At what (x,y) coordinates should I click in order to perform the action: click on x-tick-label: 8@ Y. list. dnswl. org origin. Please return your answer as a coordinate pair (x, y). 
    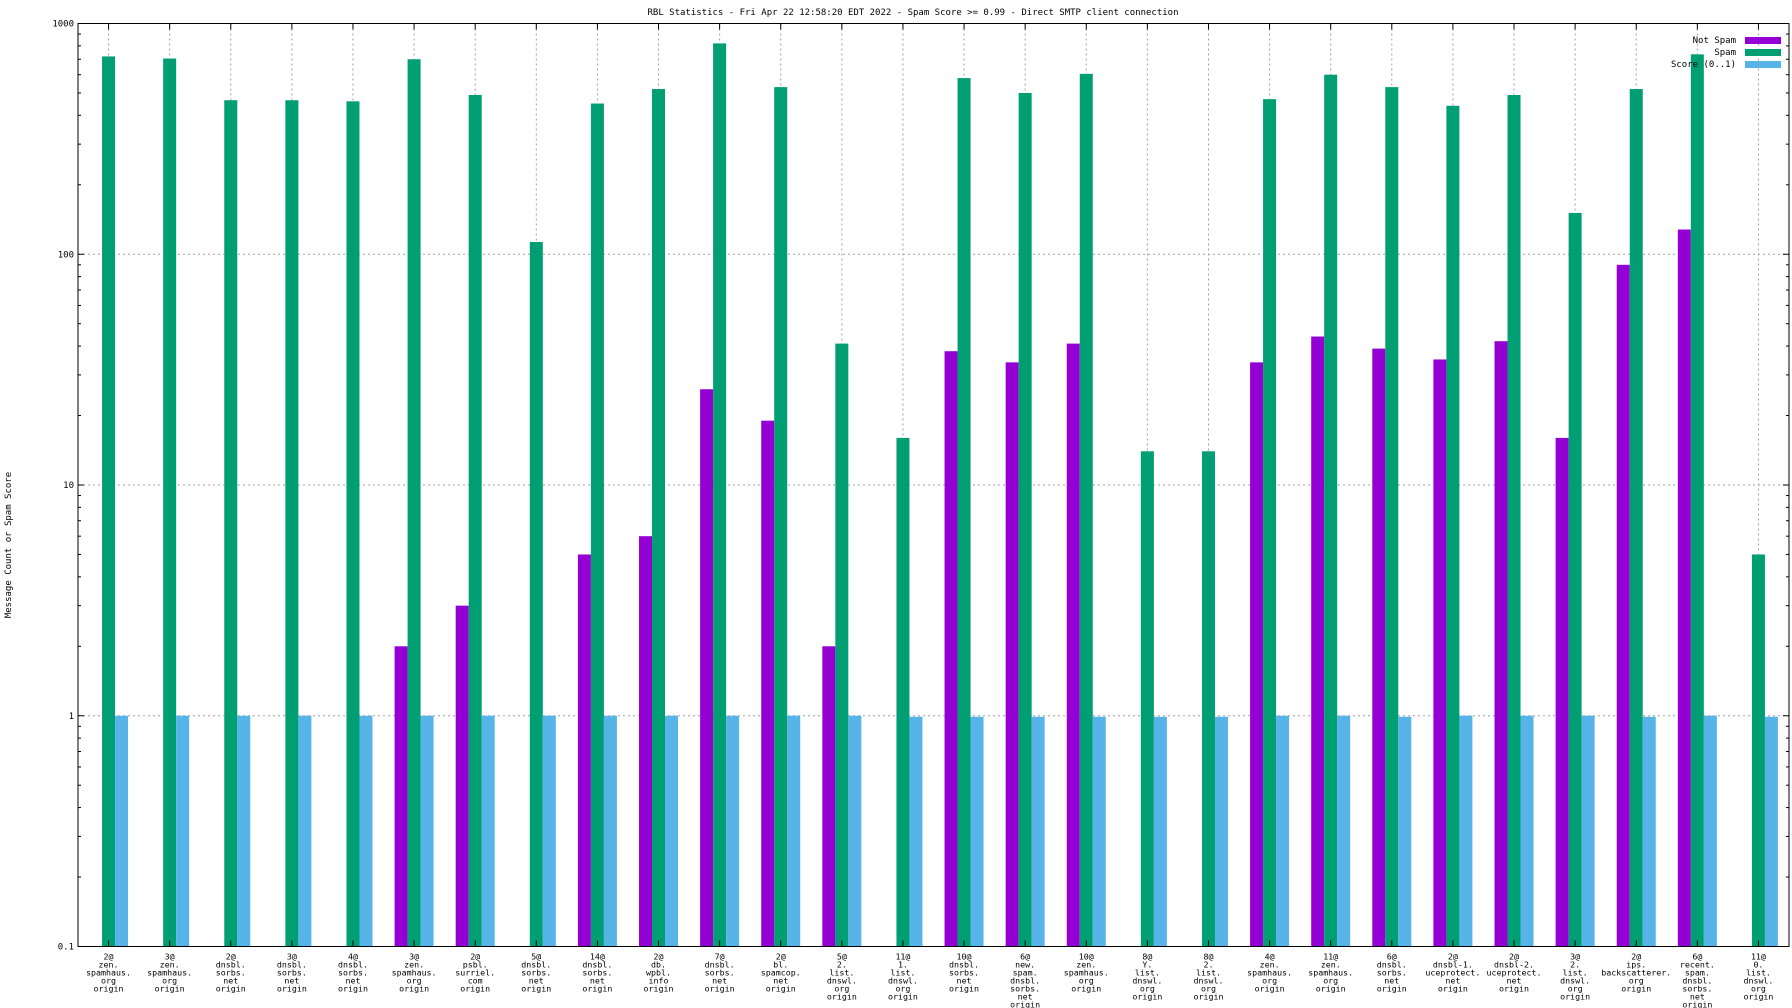
    Looking at the image, I should click on (1147, 977).